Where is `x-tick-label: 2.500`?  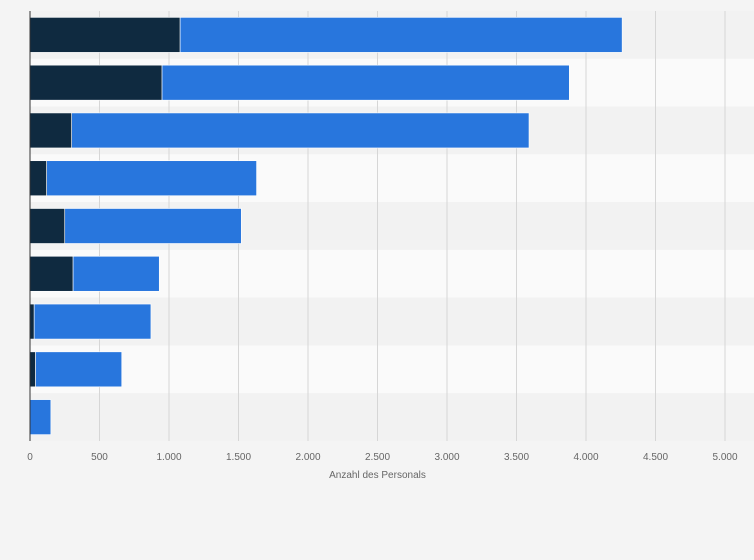
x-tick-label: 2.500 is located at coordinates (377, 457).